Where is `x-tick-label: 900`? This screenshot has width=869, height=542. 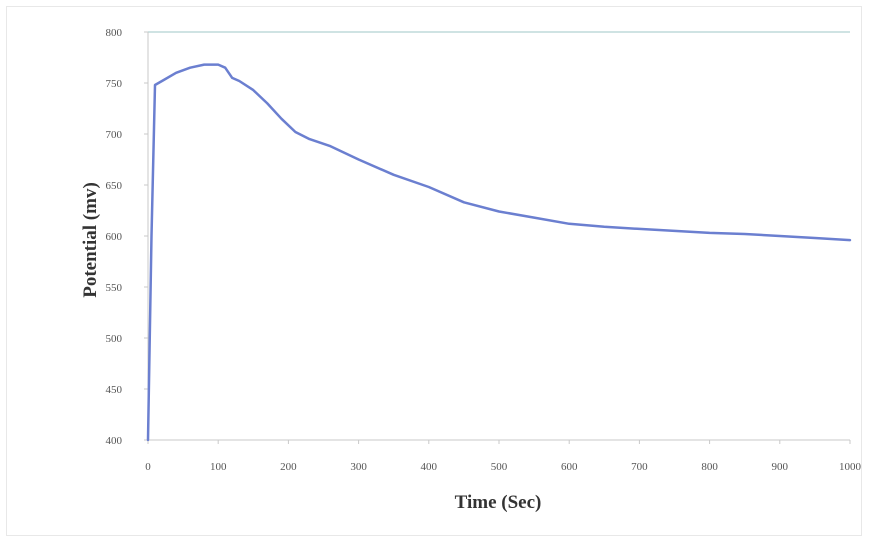 x-tick-label: 900 is located at coordinates (780, 467).